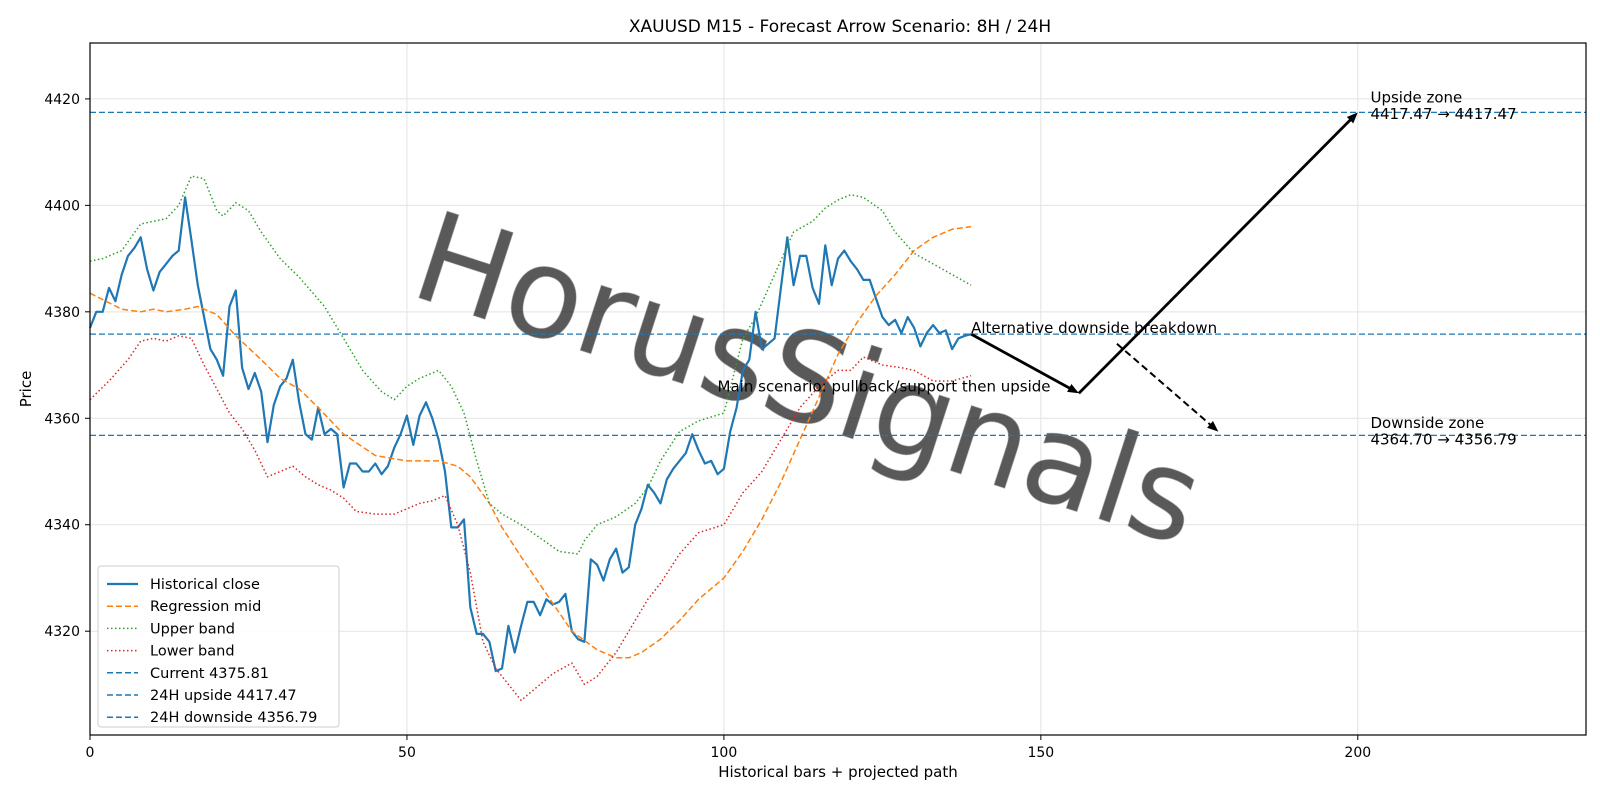  I want to click on y-tick-label-3: 4380, so click(62, 313).